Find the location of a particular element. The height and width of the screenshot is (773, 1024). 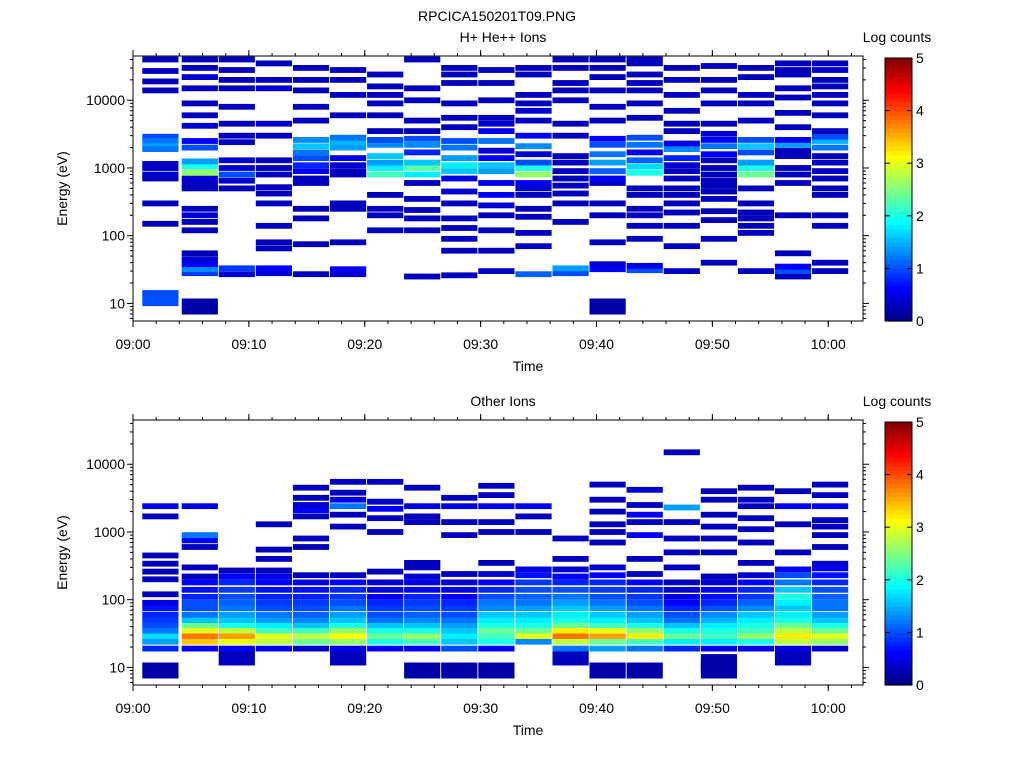

x-tick-label: 09:50 is located at coordinates (712, 344).